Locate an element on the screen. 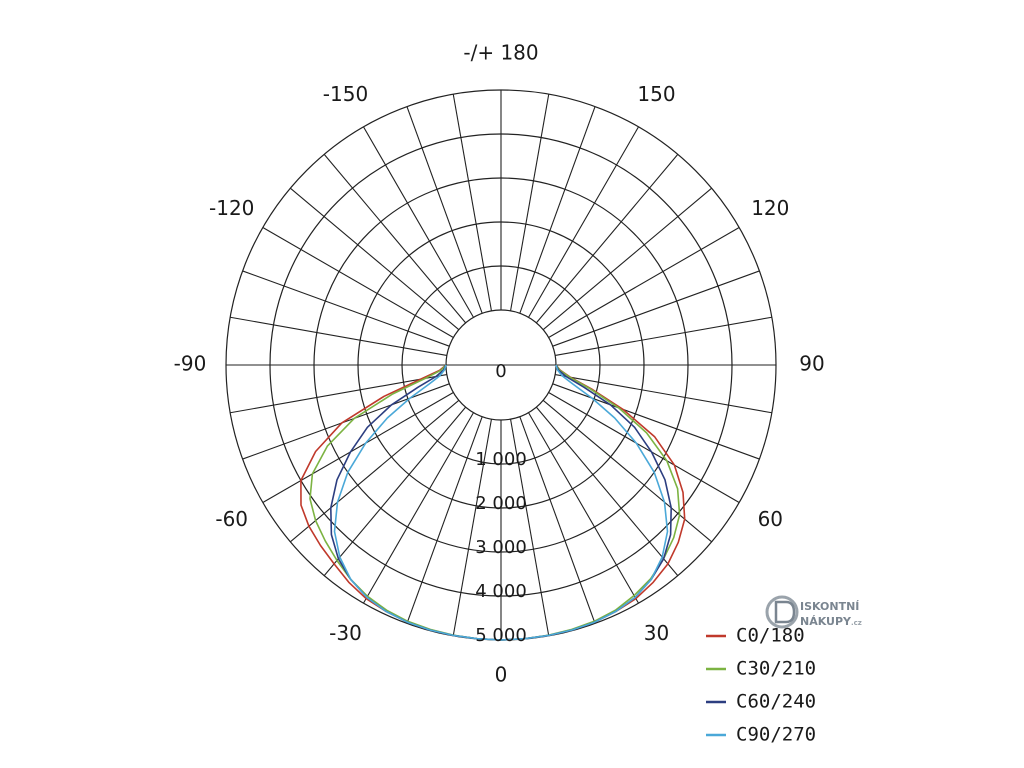 The width and height of the screenshot is (1024, 768). radial-tick-label: 4 000 is located at coordinates (501, 591).